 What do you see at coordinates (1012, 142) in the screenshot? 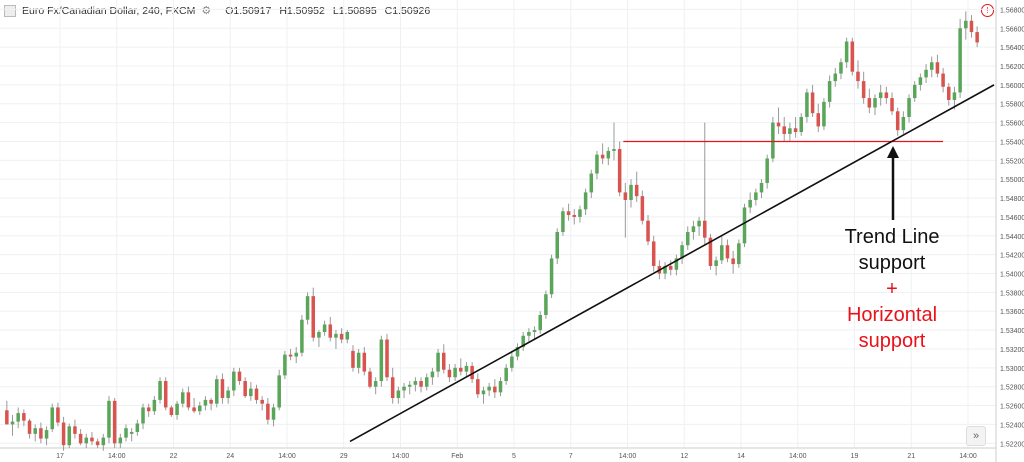
I see `y-tick-label: 1.55400` at bounding box center [1012, 142].